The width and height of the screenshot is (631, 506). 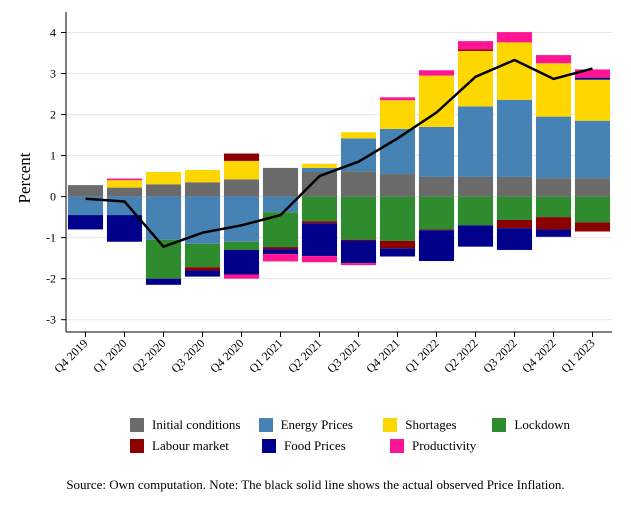 I want to click on x-tick-label: Q1 2021, so click(x=265, y=355).